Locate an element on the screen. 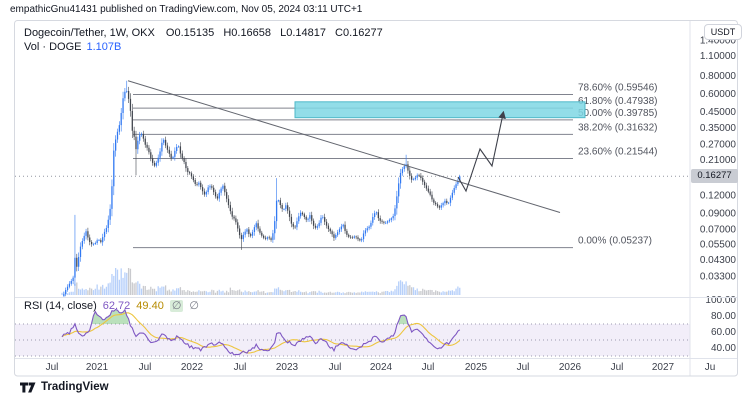  price-tick-label: 0.07000 is located at coordinates (718, 229).